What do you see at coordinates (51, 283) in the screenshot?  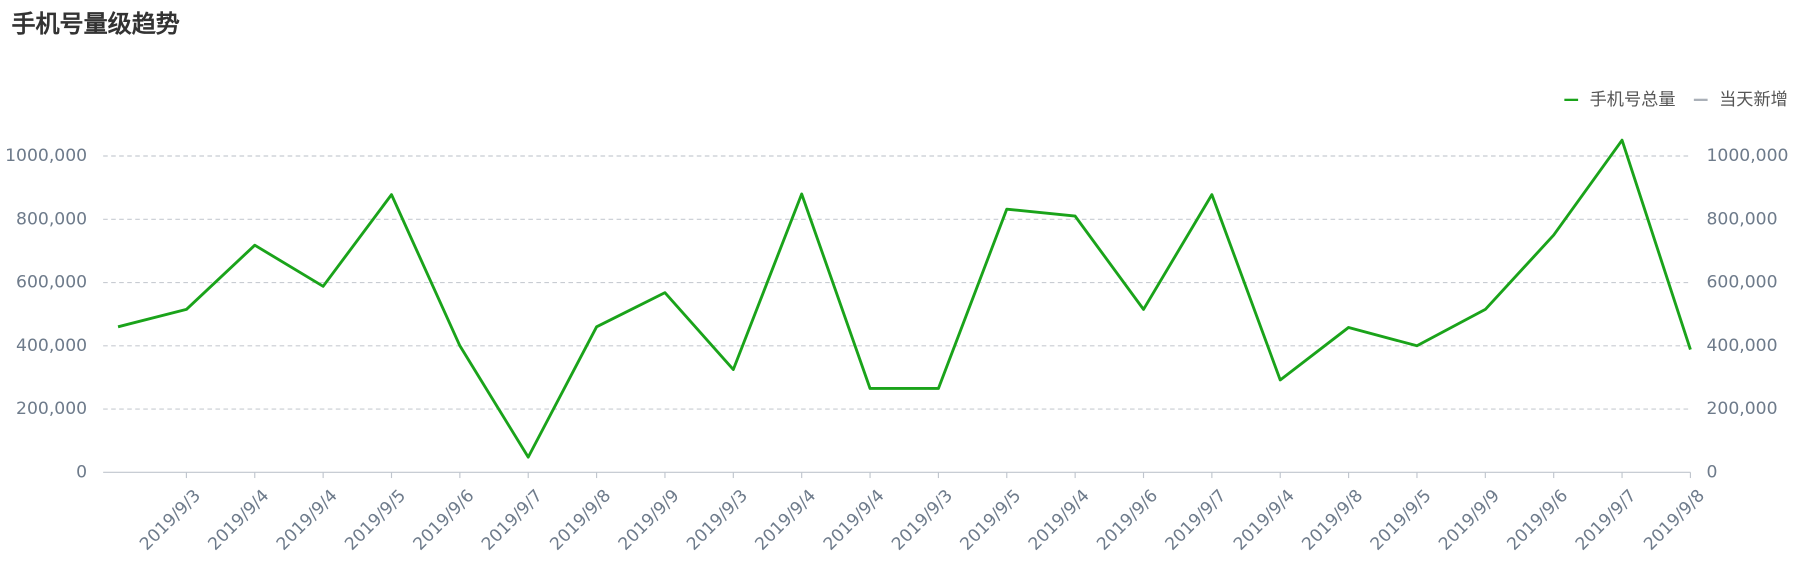 I see `y-tick-label: 600,000` at bounding box center [51, 283].